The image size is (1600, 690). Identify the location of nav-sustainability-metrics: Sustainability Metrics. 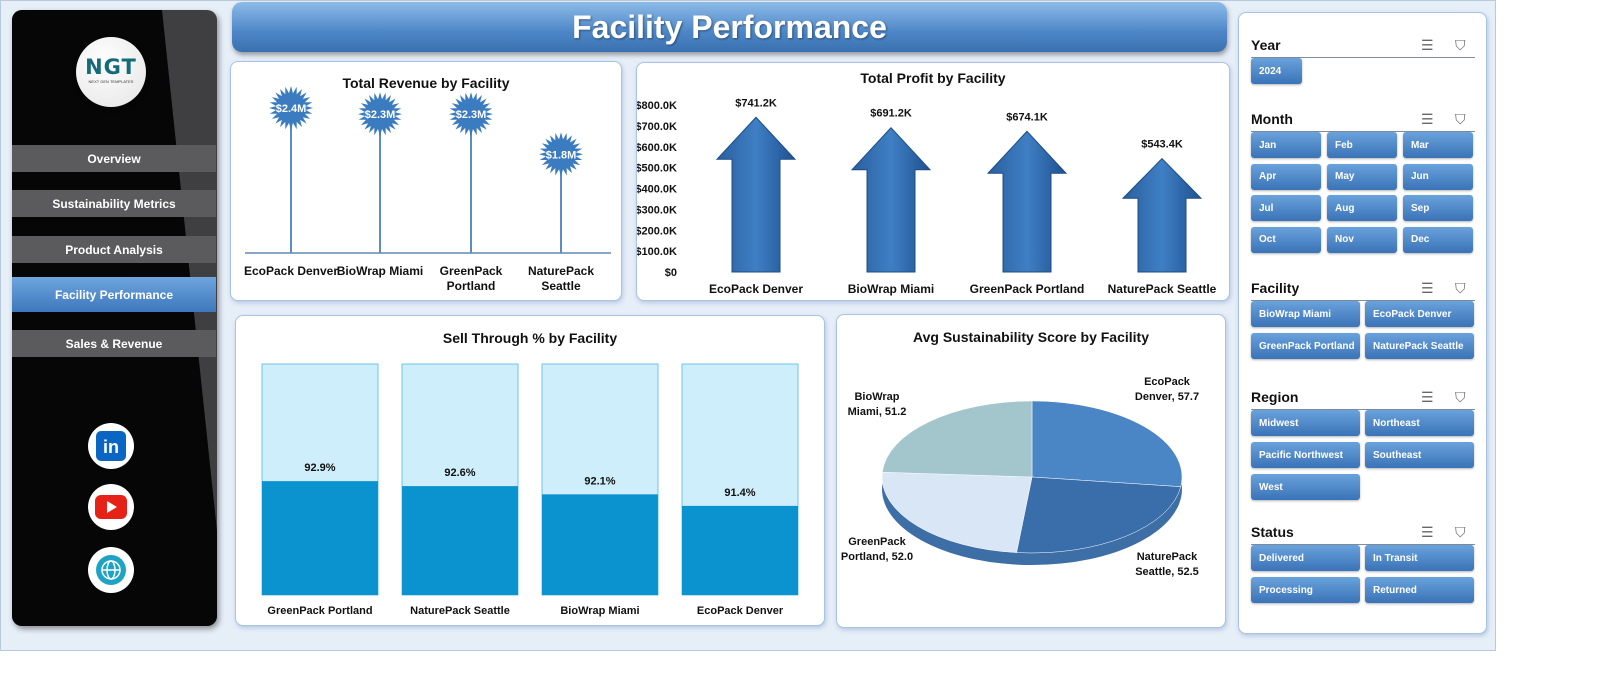
(114, 203).